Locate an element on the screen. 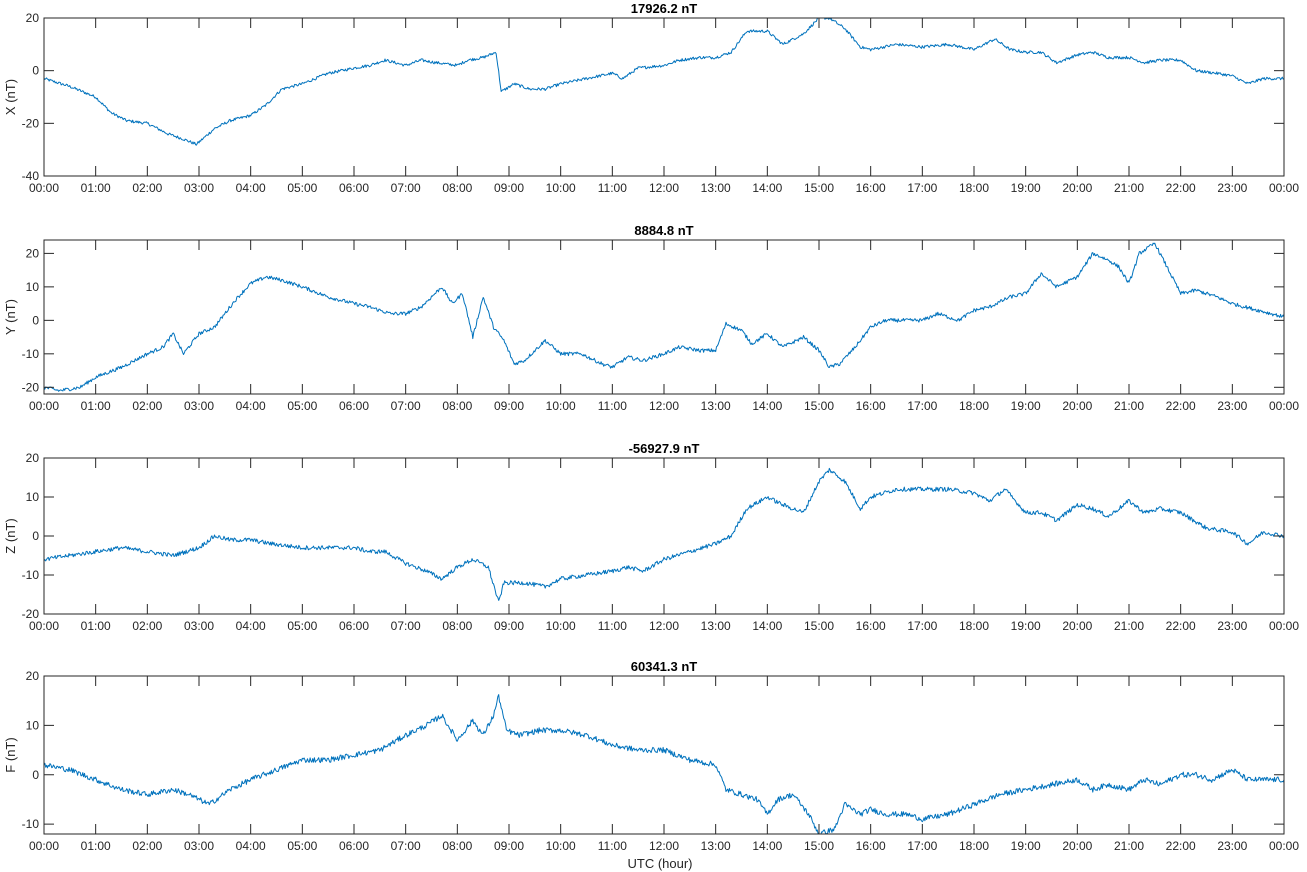 The height and width of the screenshot is (872, 1307). y-axis-label: X (nT) is located at coordinates (10, 97).